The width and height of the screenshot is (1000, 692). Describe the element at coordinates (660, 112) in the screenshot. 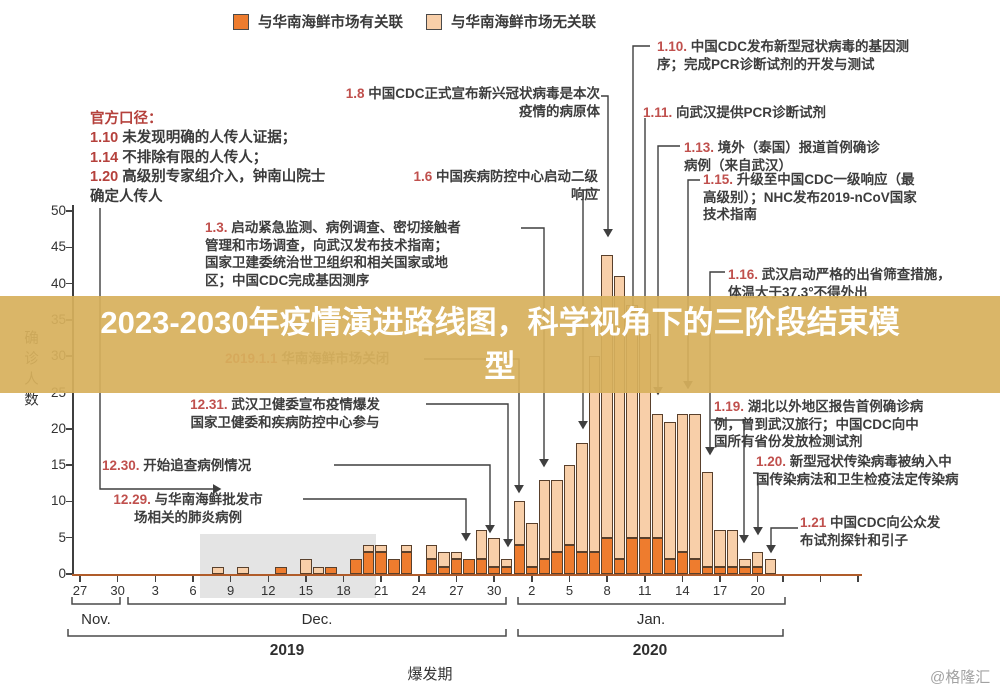

I see `annotation-date: 1.11.` at that location.